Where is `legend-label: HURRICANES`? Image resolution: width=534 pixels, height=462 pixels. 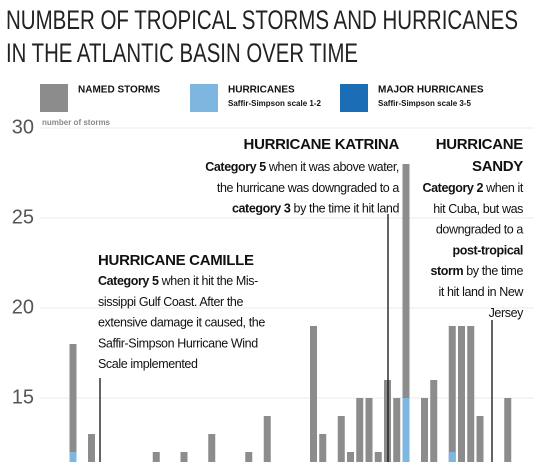
legend-label: HURRICANES is located at coordinates (261, 90).